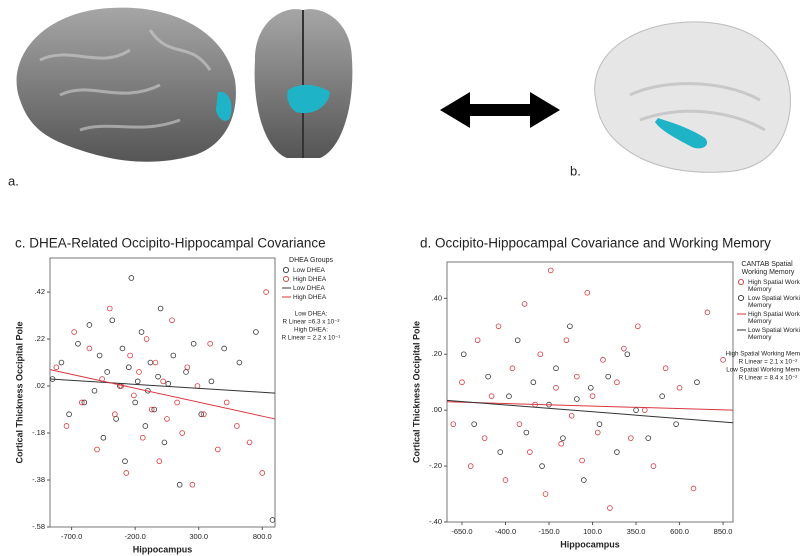  What do you see at coordinates (198, 536) in the screenshot?
I see `x-tick-label: 300.0` at bounding box center [198, 536].